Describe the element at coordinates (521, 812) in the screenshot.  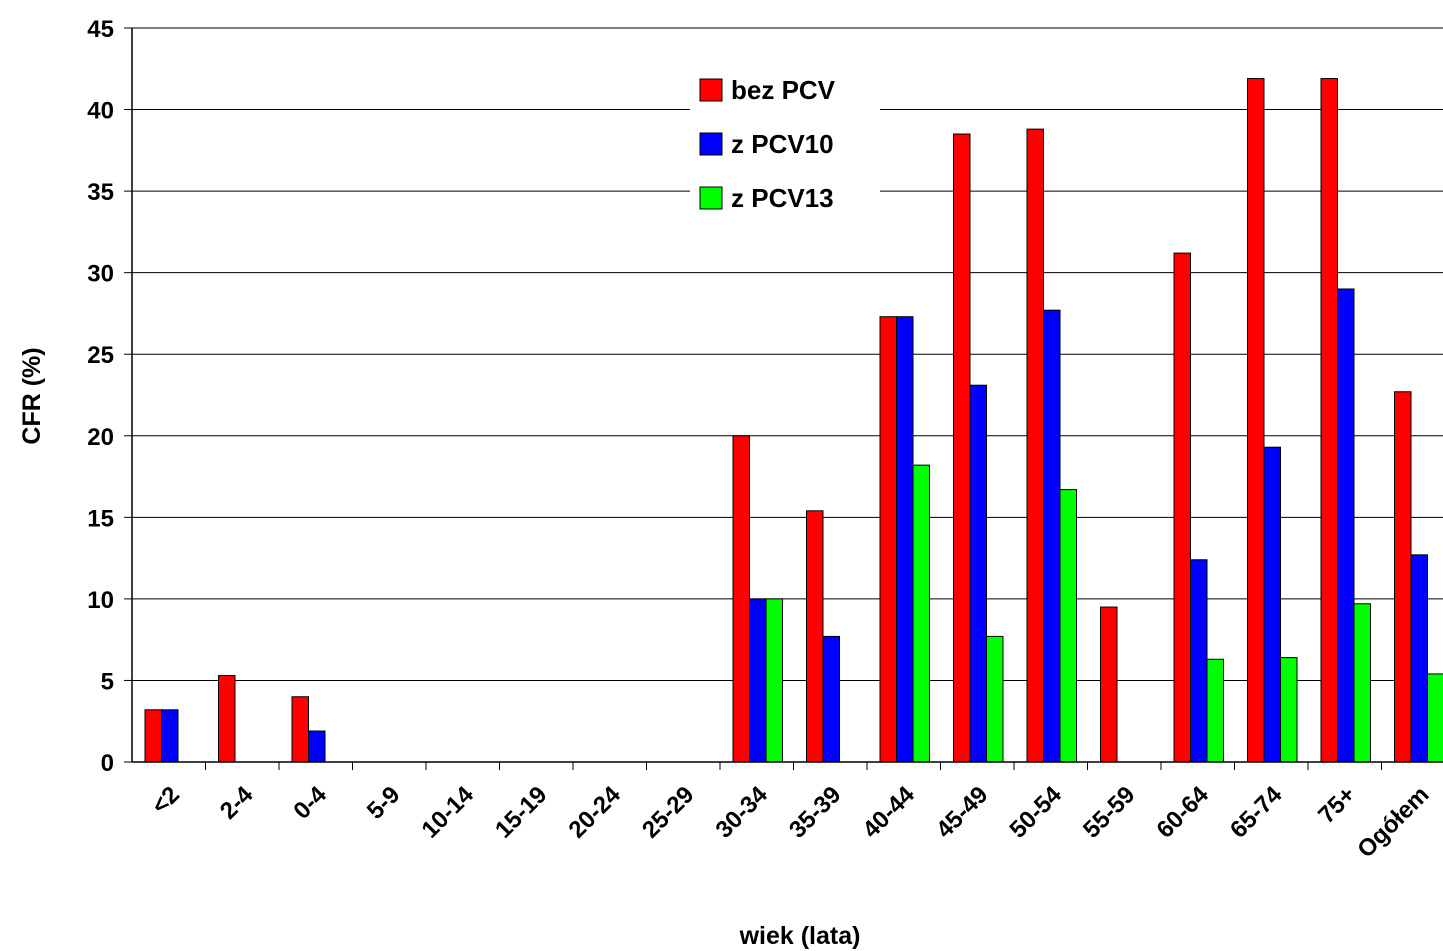
I see `x-tick-label: 15-19` at that location.